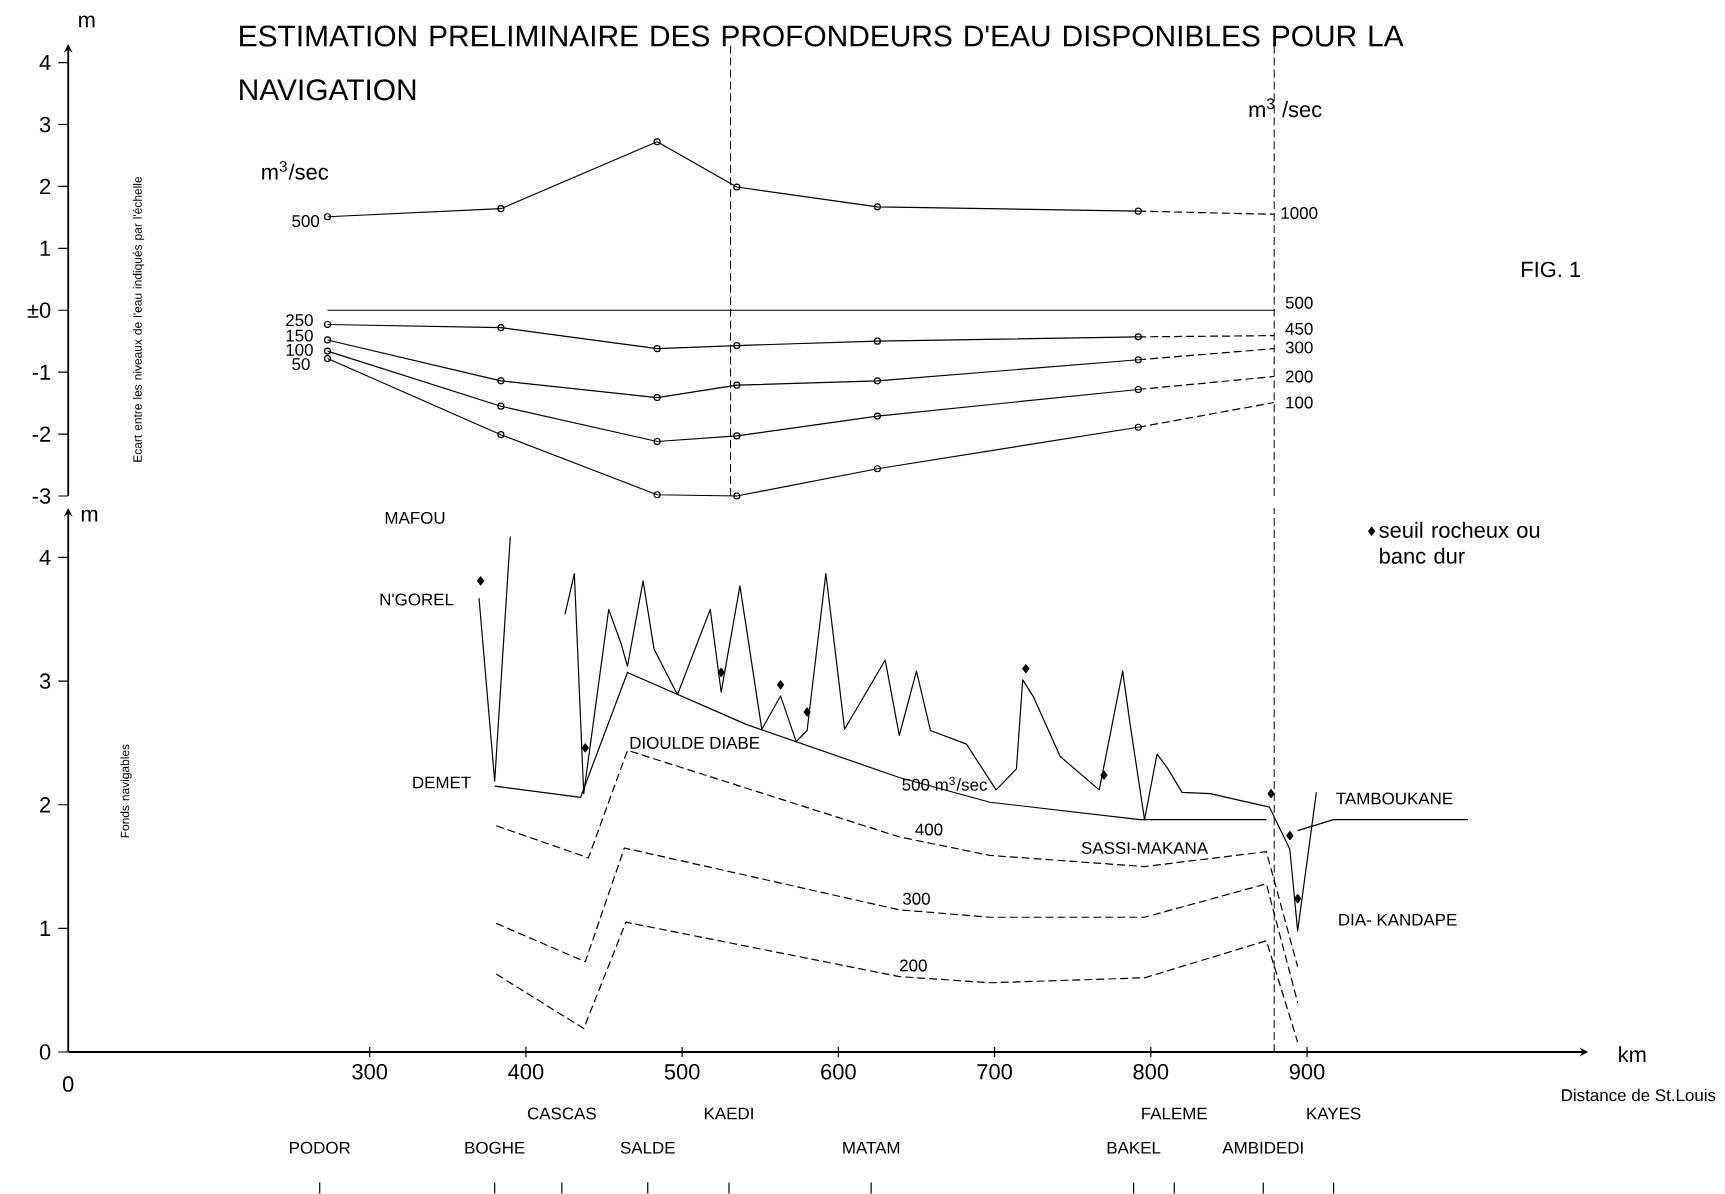 The width and height of the screenshot is (1725, 1194). Describe the element at coordinates (68, 1084) in the screenshot. I see `text: 0` at that location.